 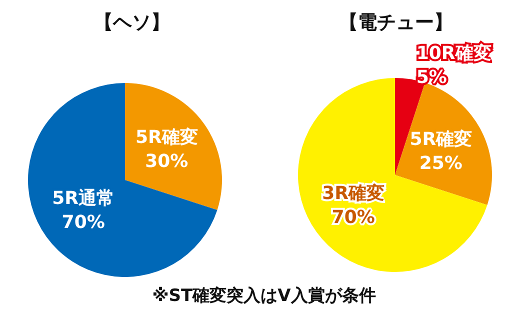 I want to click on slice-label: 5R通常, so click(x=83, y=198).